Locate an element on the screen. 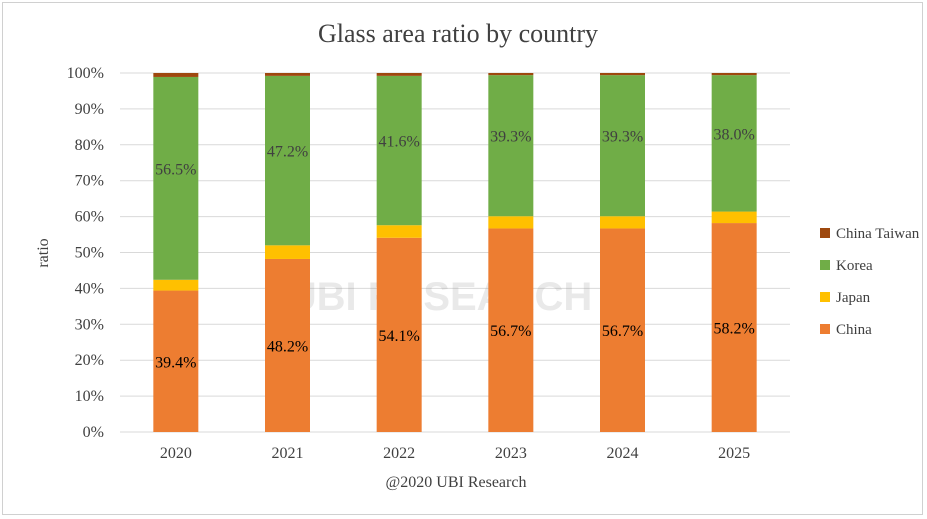  y-tick-label: 70% is located at coordinates (89, 181).